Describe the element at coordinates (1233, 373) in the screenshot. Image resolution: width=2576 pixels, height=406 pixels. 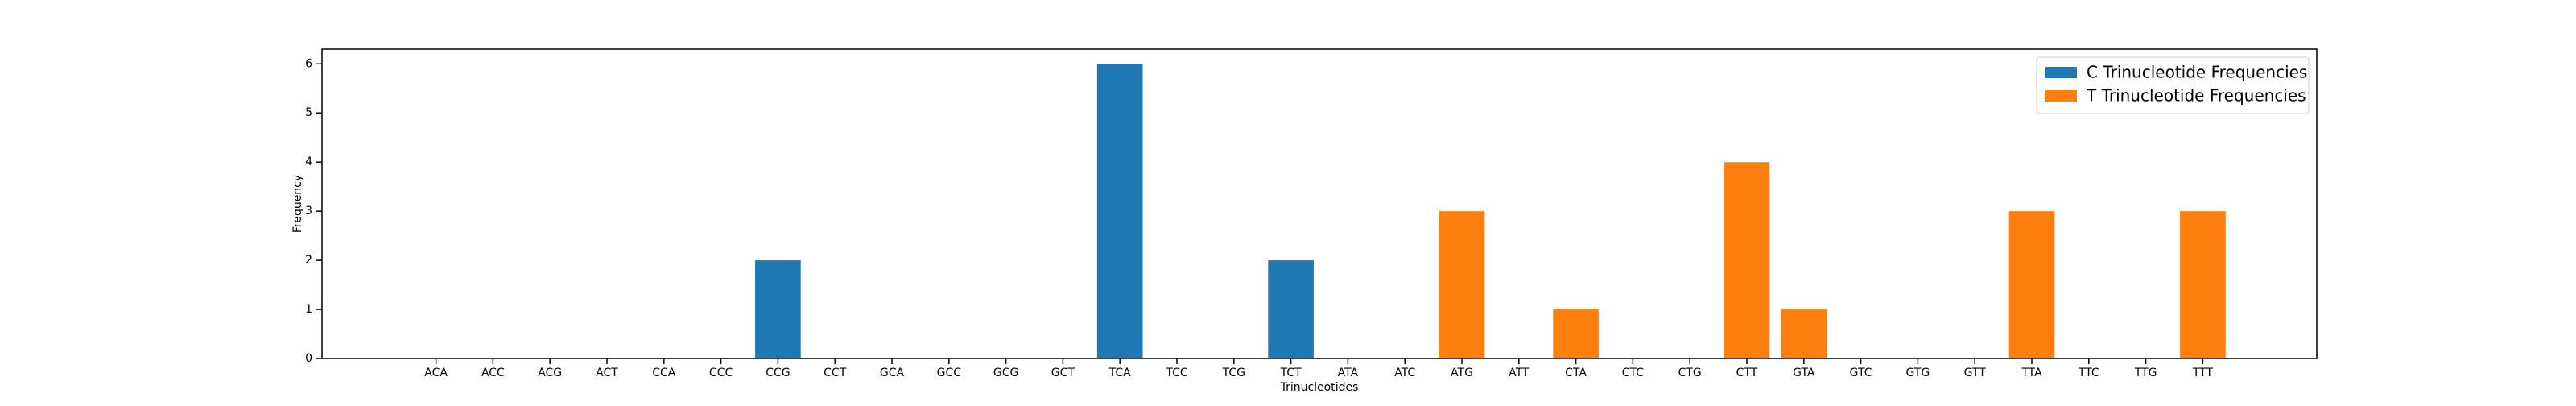
I see `x-tick-label: TCG` at that location.